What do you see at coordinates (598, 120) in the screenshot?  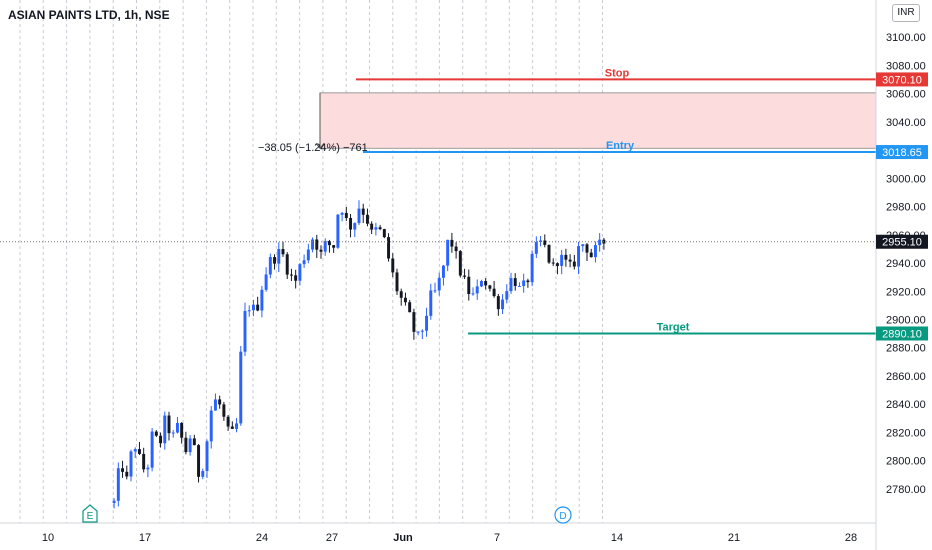 I see `entry-stop-zone` at bounding box center [598, 120].